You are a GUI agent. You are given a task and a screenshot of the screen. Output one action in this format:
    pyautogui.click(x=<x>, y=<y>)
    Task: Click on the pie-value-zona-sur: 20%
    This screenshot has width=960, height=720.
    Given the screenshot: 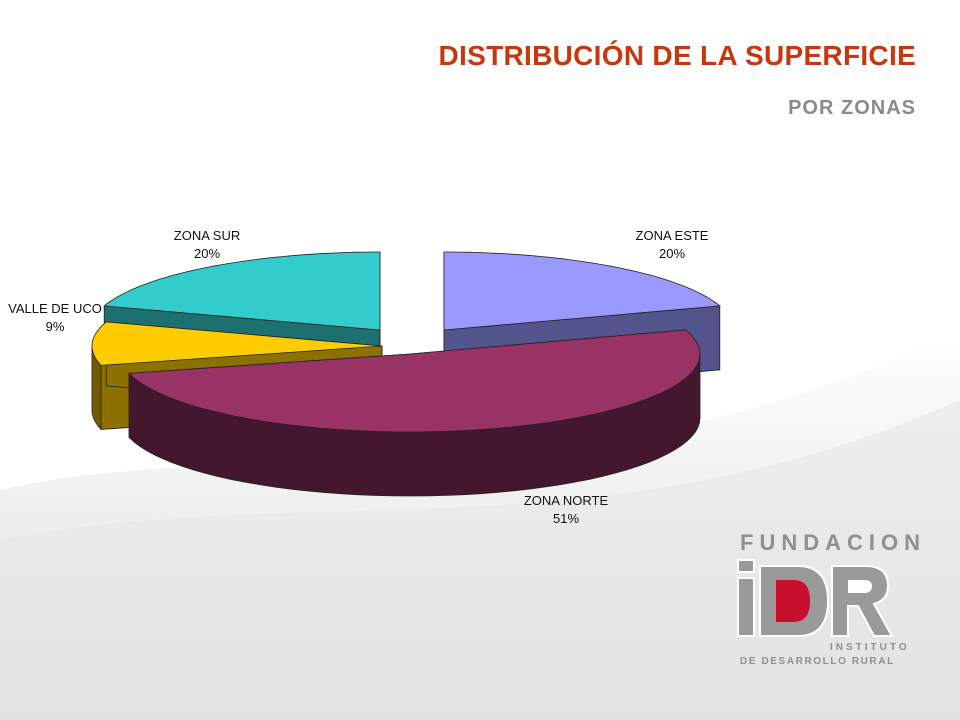 What is the action you would take?
    pyautogui.click(x=207, y=253)
    